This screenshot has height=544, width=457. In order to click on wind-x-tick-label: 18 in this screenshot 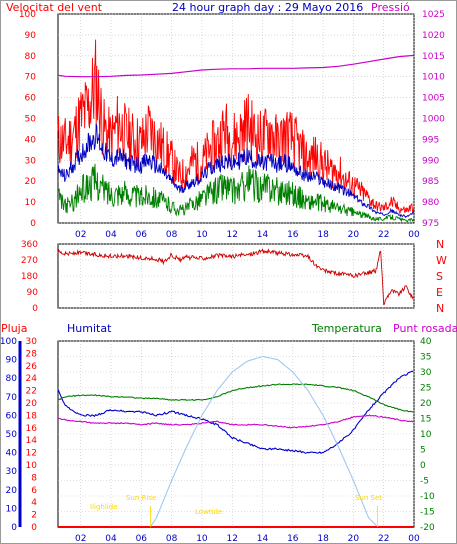, I will do `click(323, 235)`.